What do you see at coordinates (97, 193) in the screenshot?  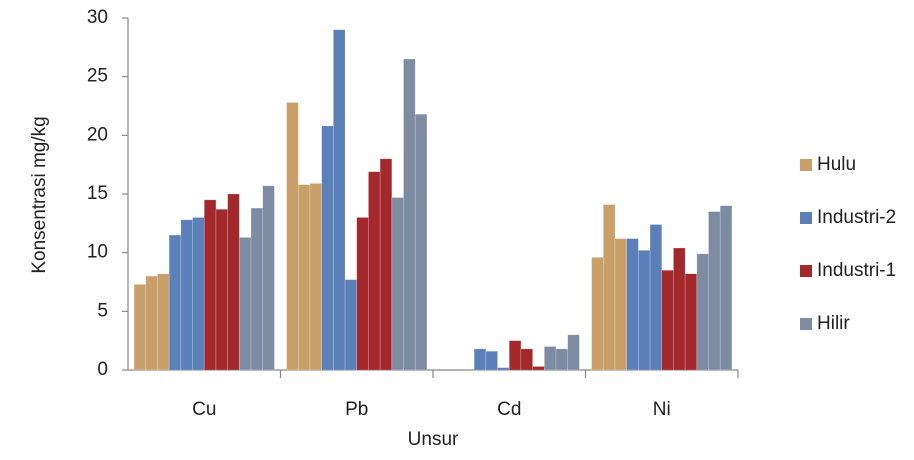 I see `y-tick-label: 15` at bounding box center [97, 193].